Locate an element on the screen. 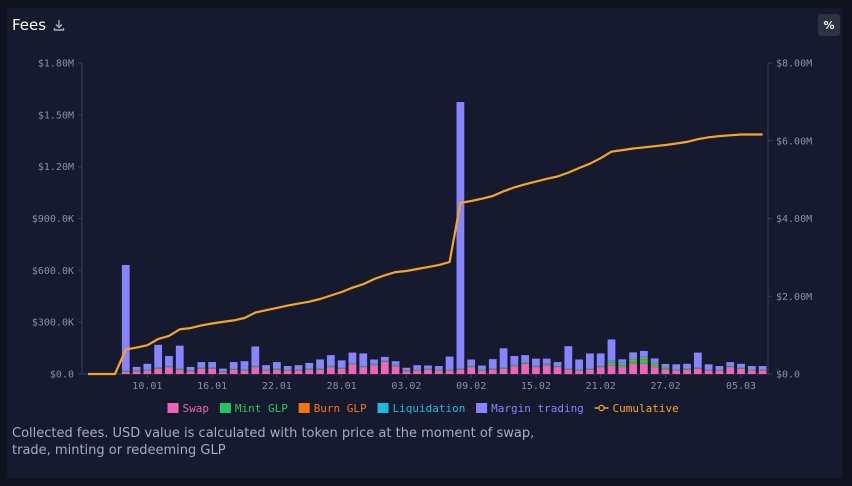  left-tick-label: $0.0 is located at coordinates (62, 375).